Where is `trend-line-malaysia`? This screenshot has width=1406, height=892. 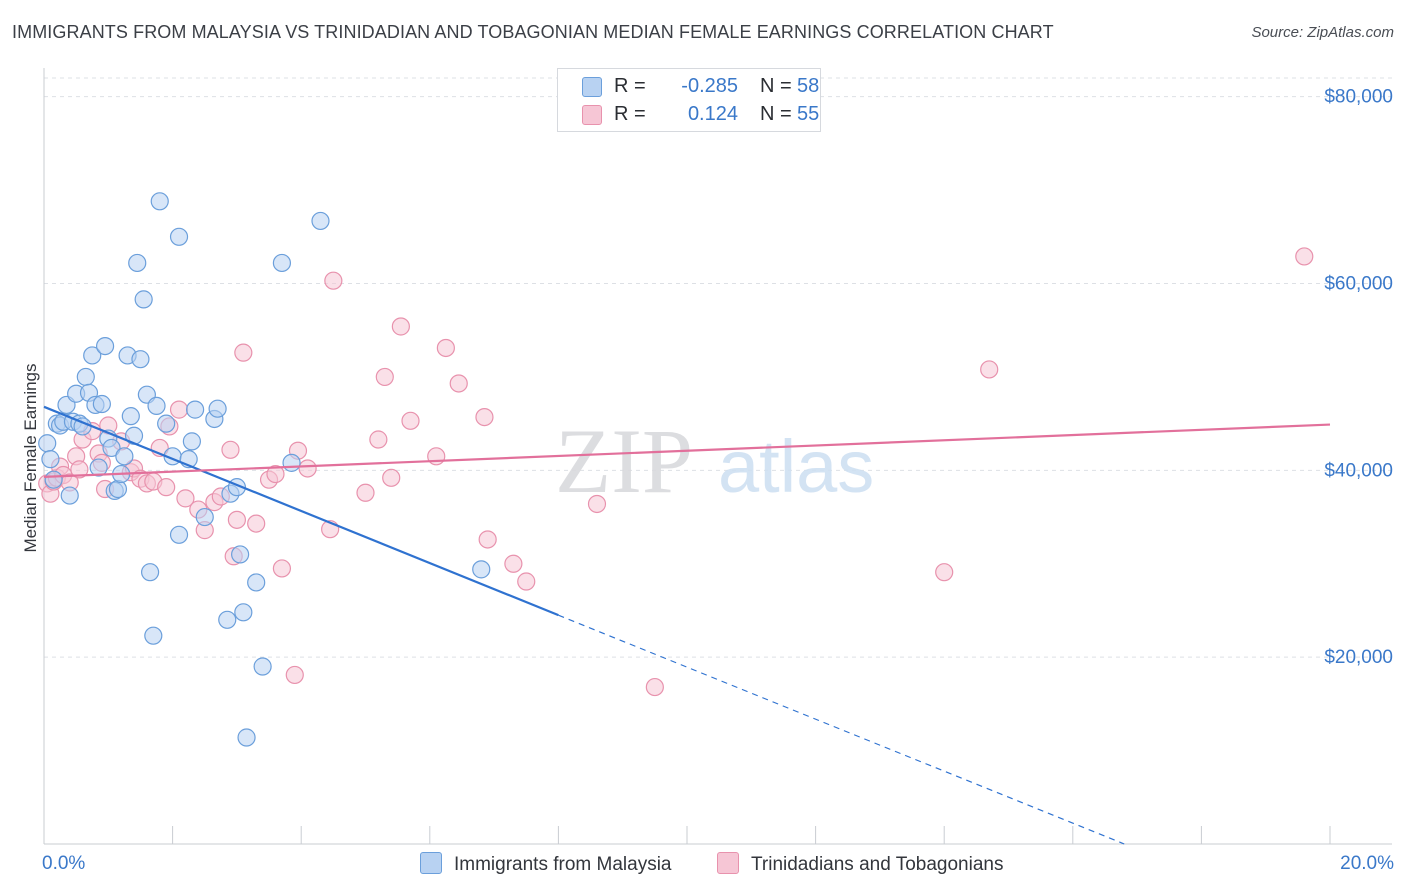
trend-line-malaysia is located at coordinates (301, 511).